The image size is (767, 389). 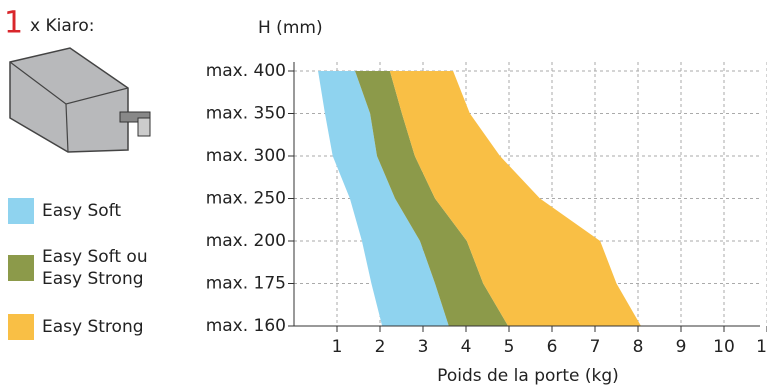 I want to click on legend-item: Easy Soft, so click(x=87, y=211).